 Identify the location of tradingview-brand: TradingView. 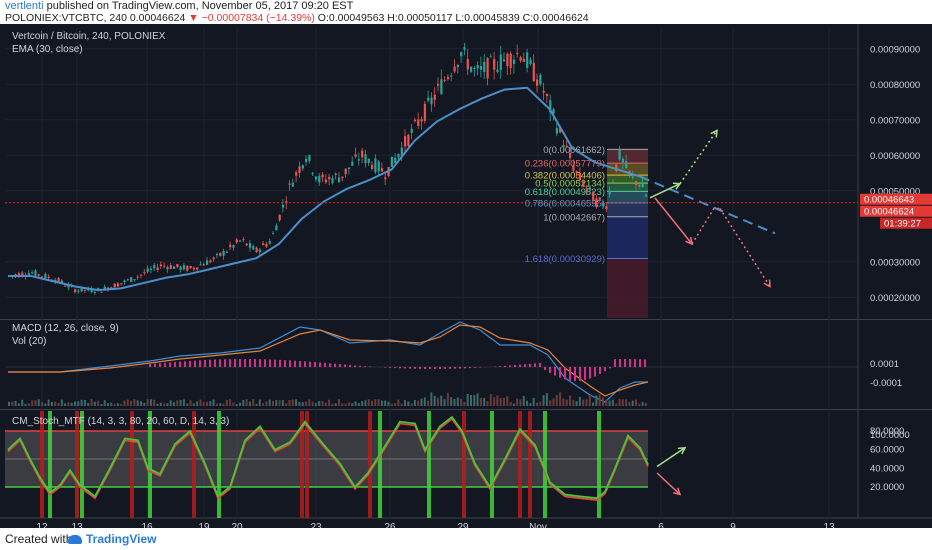
(121, 539).